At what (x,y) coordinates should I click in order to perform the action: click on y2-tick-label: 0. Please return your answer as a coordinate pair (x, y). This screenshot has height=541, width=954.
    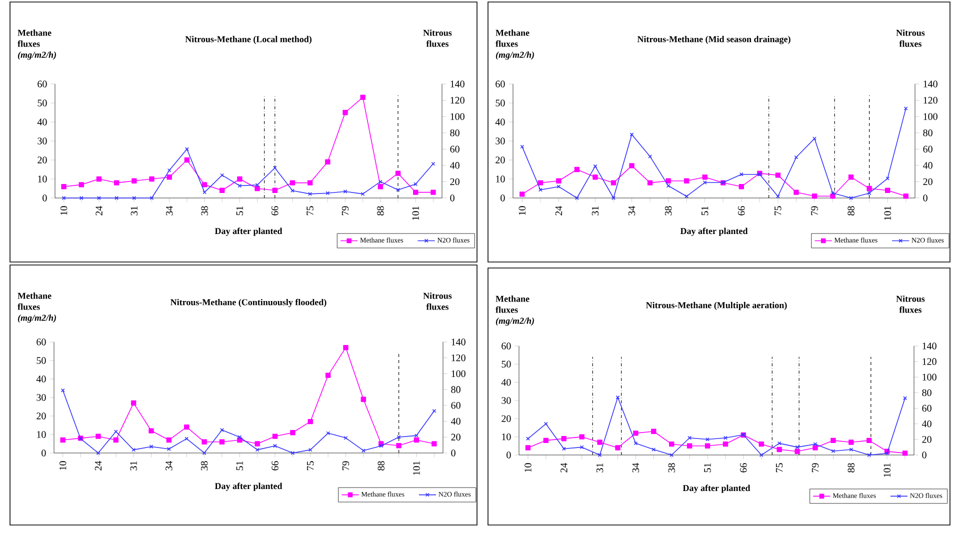
    Looking at the image, I should click on (453, 453).